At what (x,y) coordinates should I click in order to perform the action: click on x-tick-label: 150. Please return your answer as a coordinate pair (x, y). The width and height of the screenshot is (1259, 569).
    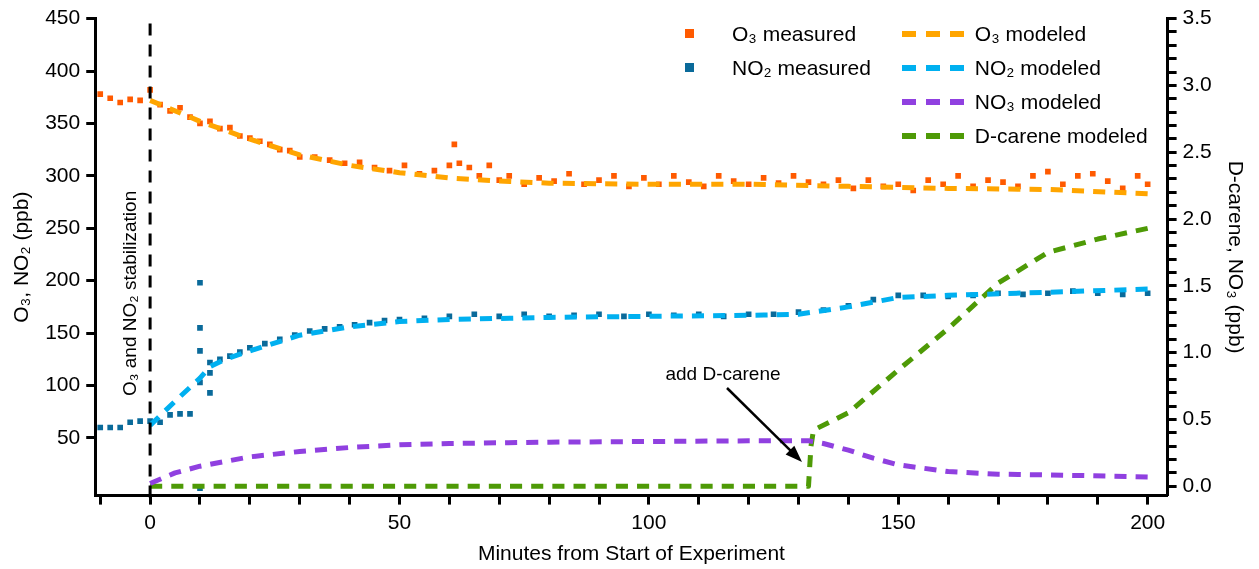
    Looking at the image, I should click on (898, 521).